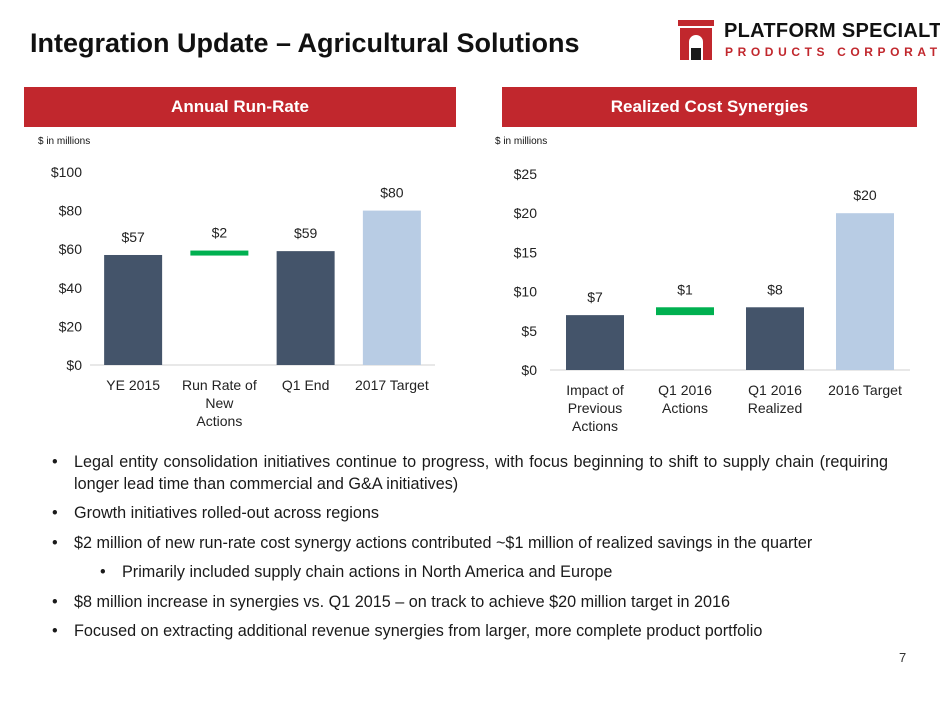 This screenshot has width=940, height=705. I want to click on y-tick-label: $60, so click(71, 249).